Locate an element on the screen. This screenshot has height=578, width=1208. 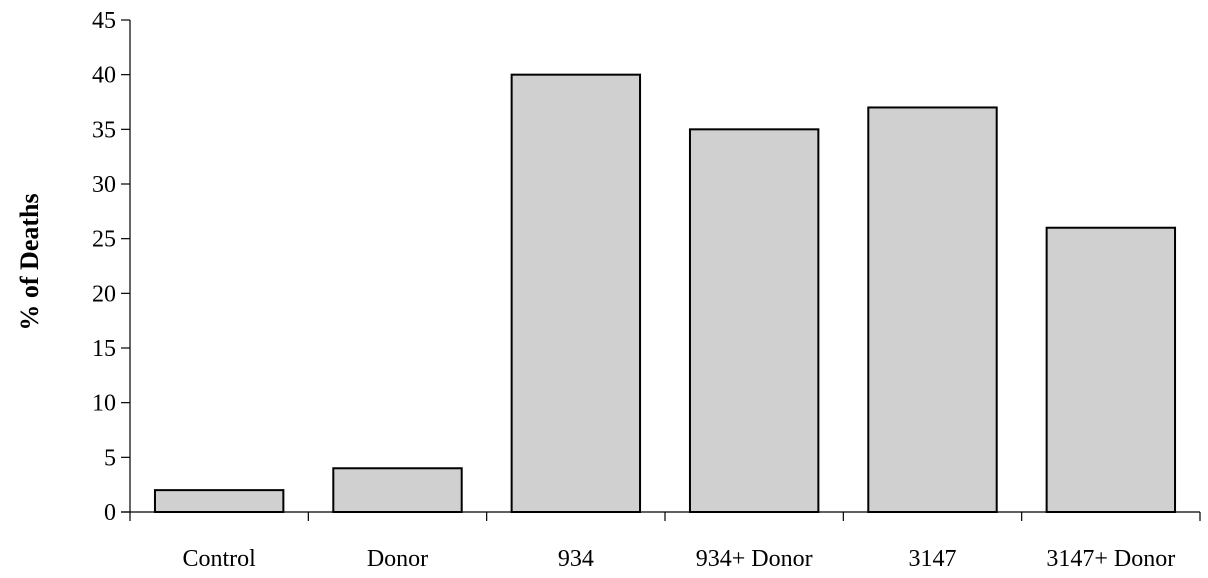
x-tick-label: 934+ Donor is located at coordinates (754, 559).